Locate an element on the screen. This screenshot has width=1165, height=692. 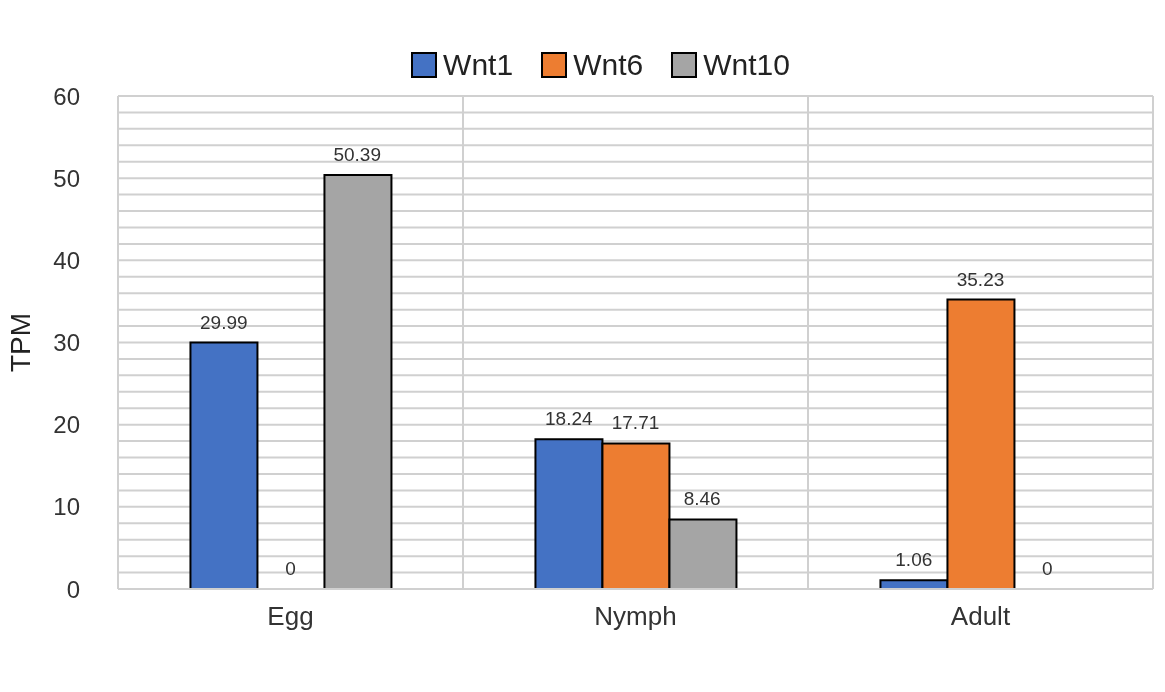
y-tick-label: 20 is located at coordinates (66, 425).